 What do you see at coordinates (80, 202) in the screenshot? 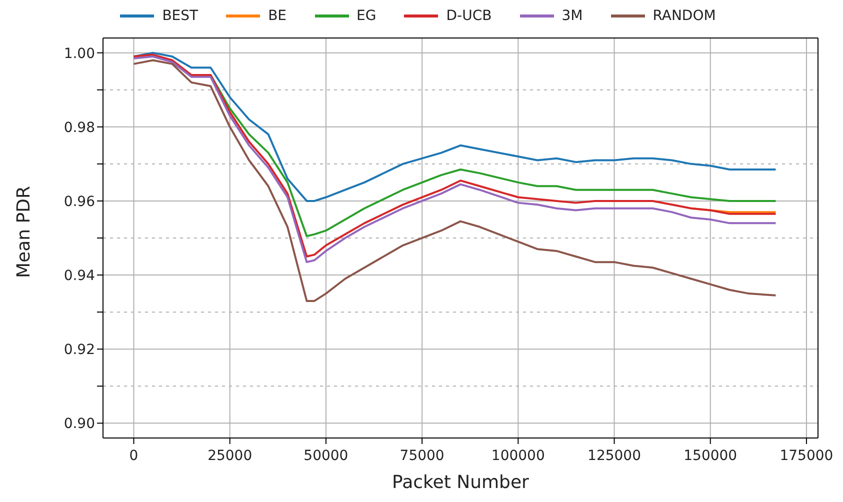
I see `y-tick-label: 0.96` at bounding box center [80, 202].